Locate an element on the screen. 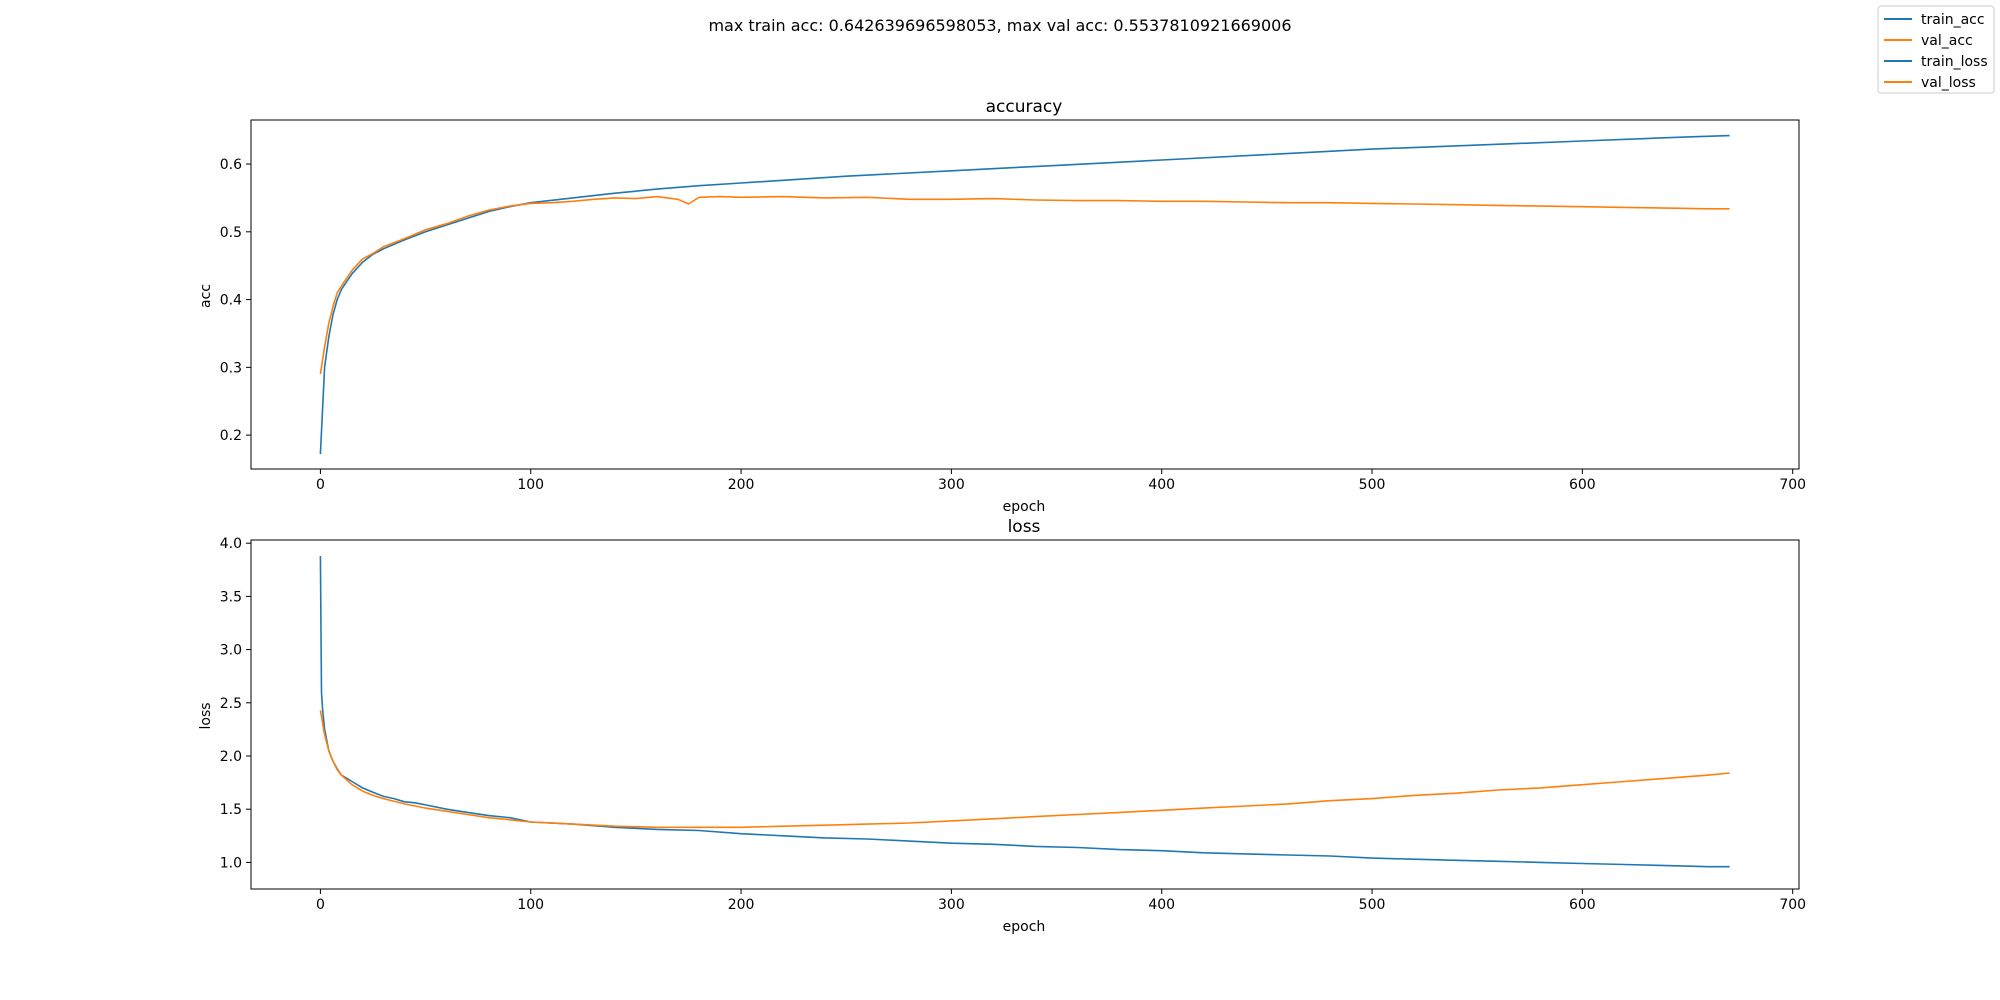 The height and width of the screenshot is (1000, 2000). figure-legend: train_acc val_acc train_loss val_loss is located at coordinates (1936, 49).